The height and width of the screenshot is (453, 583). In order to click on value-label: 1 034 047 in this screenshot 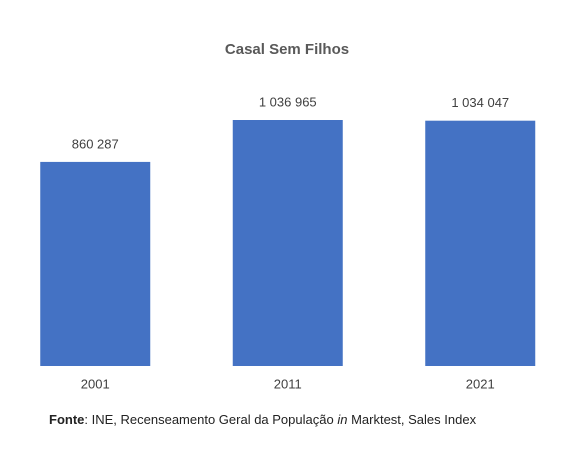, I will do `click(480, 102)`.